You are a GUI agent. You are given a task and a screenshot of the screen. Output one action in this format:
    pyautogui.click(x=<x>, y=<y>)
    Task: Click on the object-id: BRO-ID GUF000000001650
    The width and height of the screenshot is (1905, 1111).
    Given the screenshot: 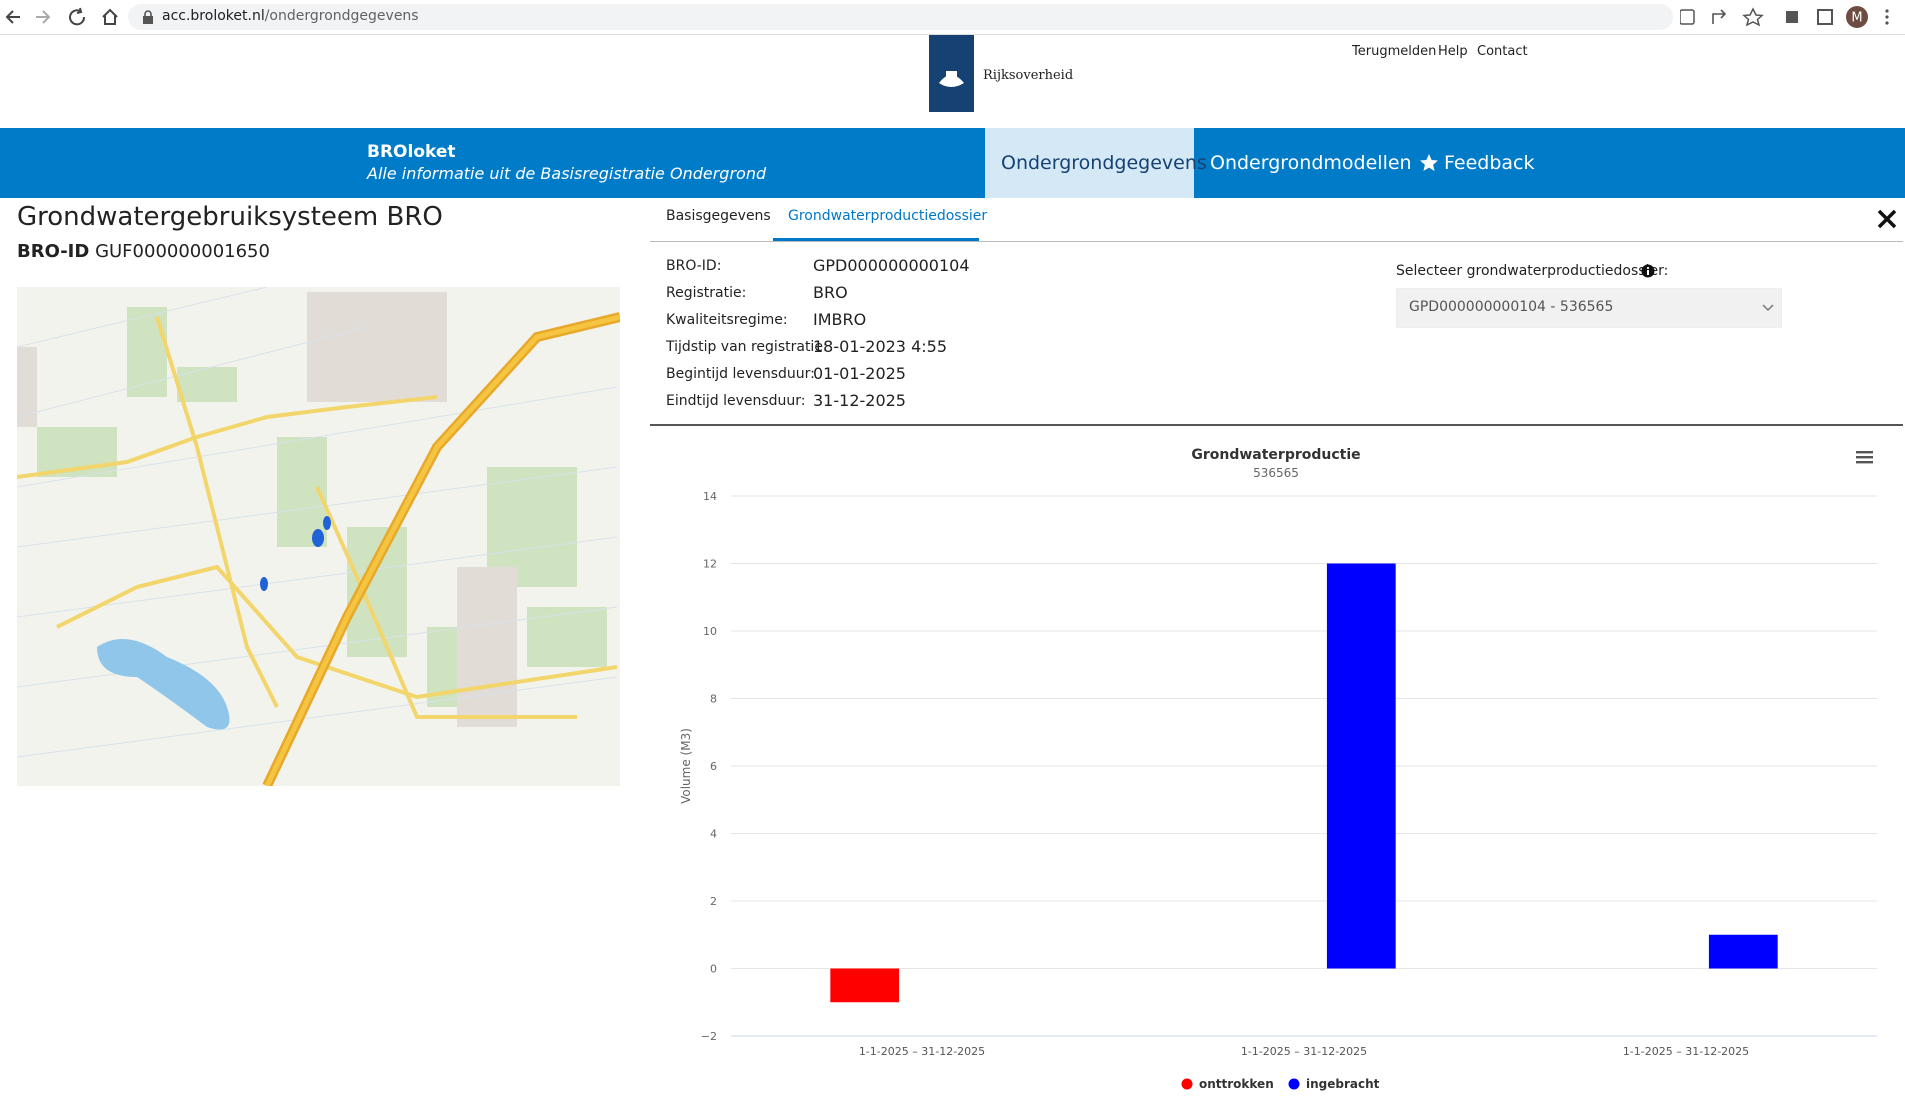 What is the action you would take?
    pyautogui.click(x=143, y=251)
    